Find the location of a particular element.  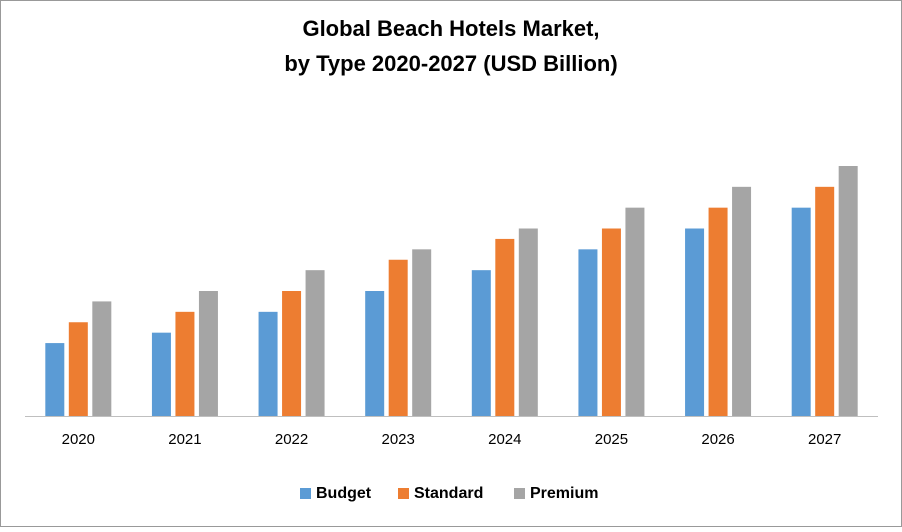

x-tick-label: 2022 is located at coordinates (291, 439).